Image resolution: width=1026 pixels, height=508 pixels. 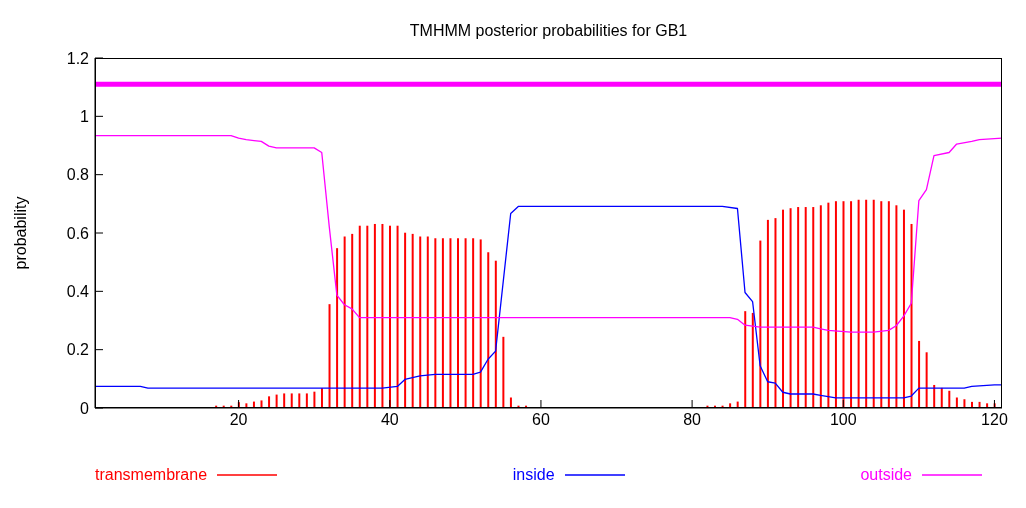 What do you see at coordinates (886, 475) in the screenshot?
I see `legend-label: outside` at bounding box center [886, 475].